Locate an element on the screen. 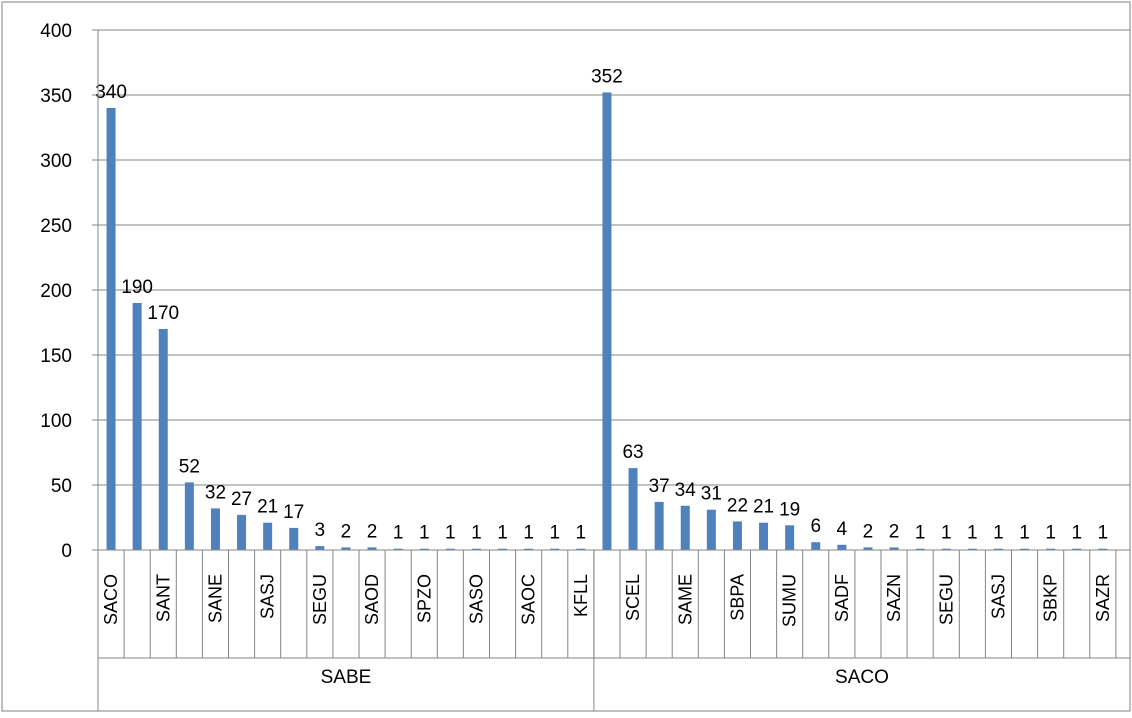  data-label: 3 is located at coordinates (320, 530).